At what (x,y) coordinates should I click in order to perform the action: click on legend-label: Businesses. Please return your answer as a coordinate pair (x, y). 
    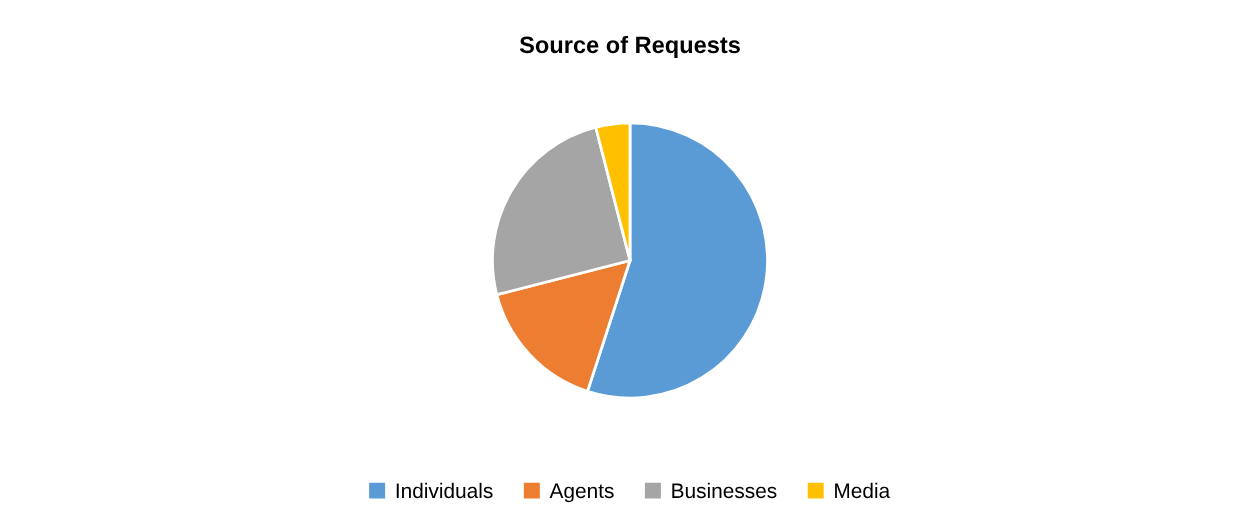
    Looking at the image, I should click on (724, 490).